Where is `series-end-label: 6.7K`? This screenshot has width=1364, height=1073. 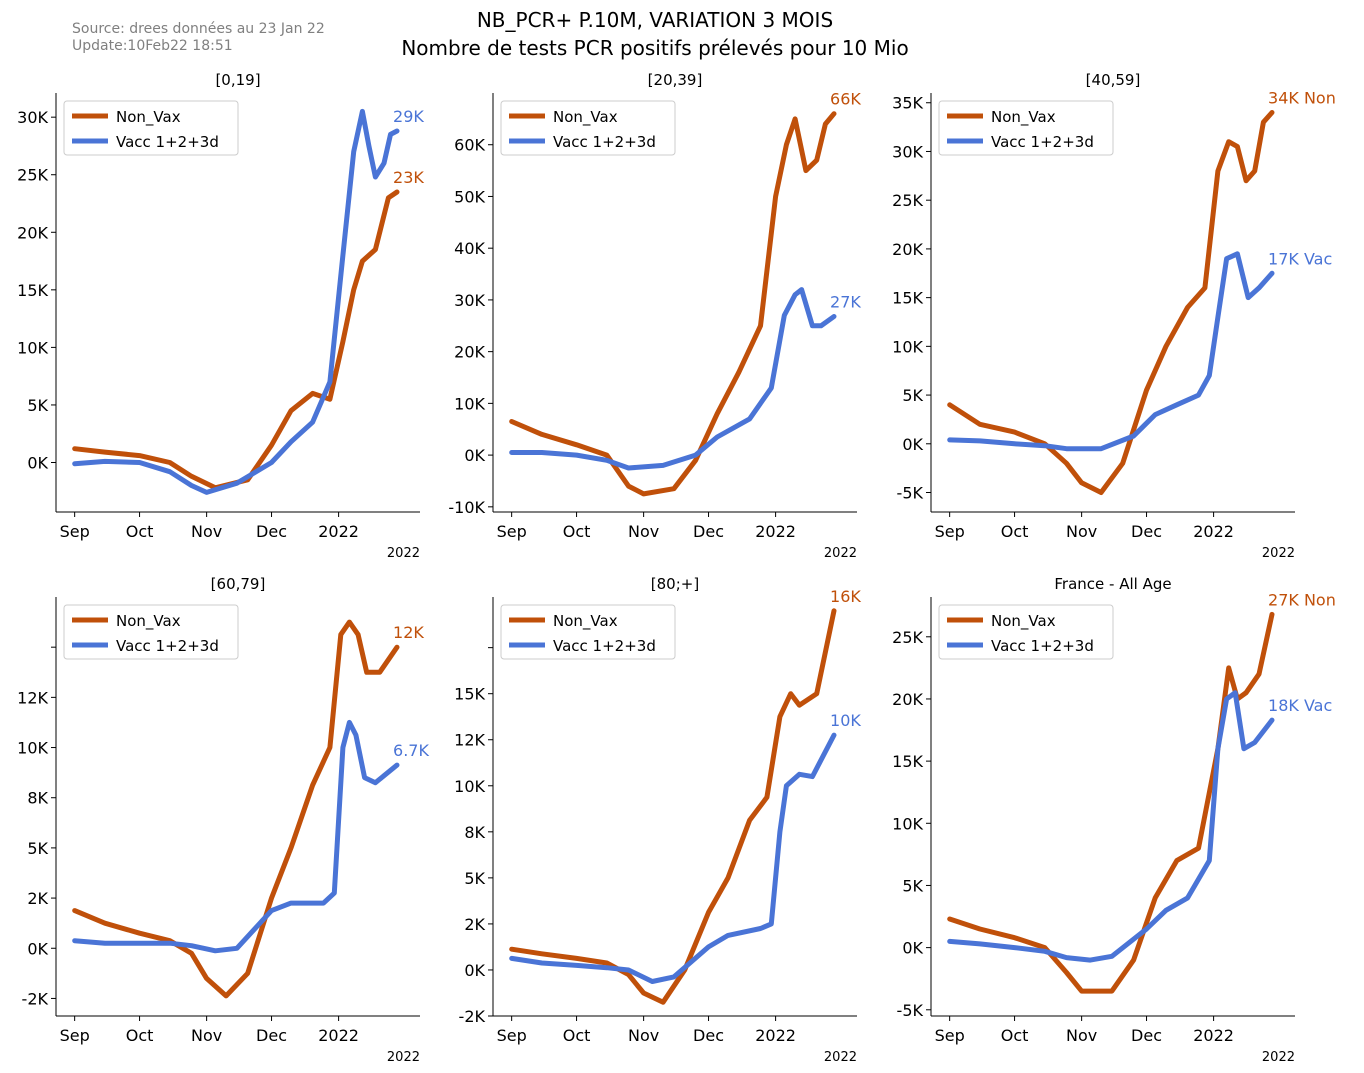 series-end-label: 6.7K is located at coordinates (411, 750).